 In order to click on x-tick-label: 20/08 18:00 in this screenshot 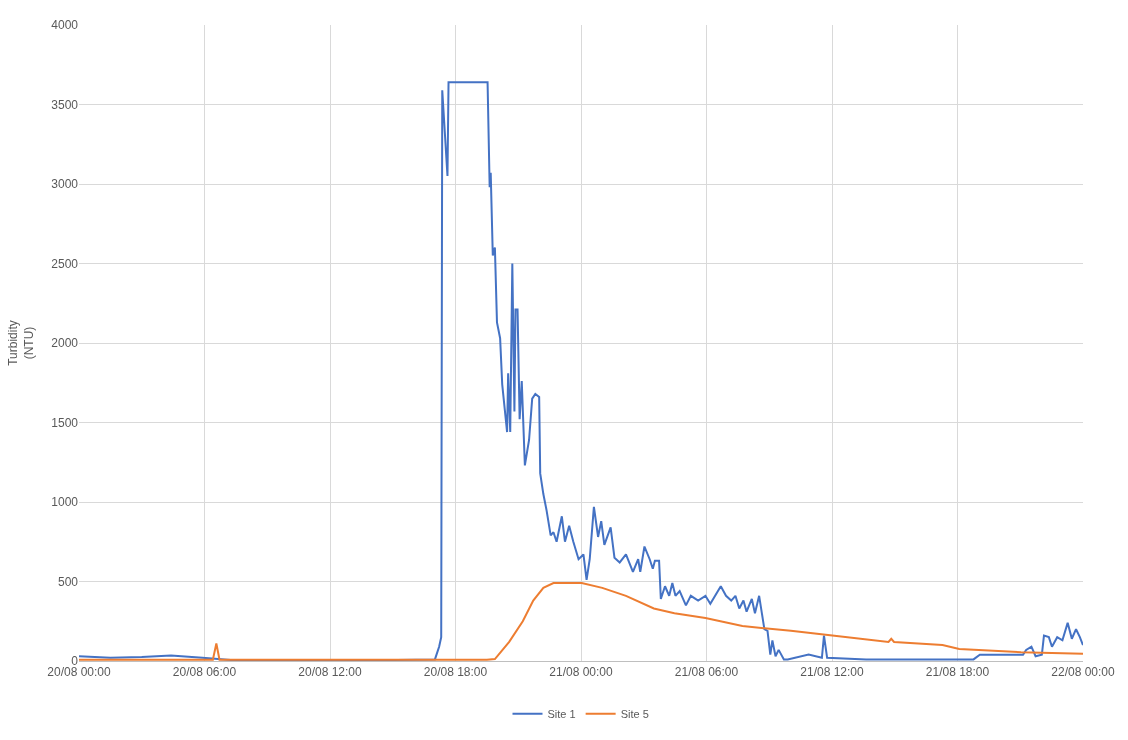, I will do `click(455, 672)`.